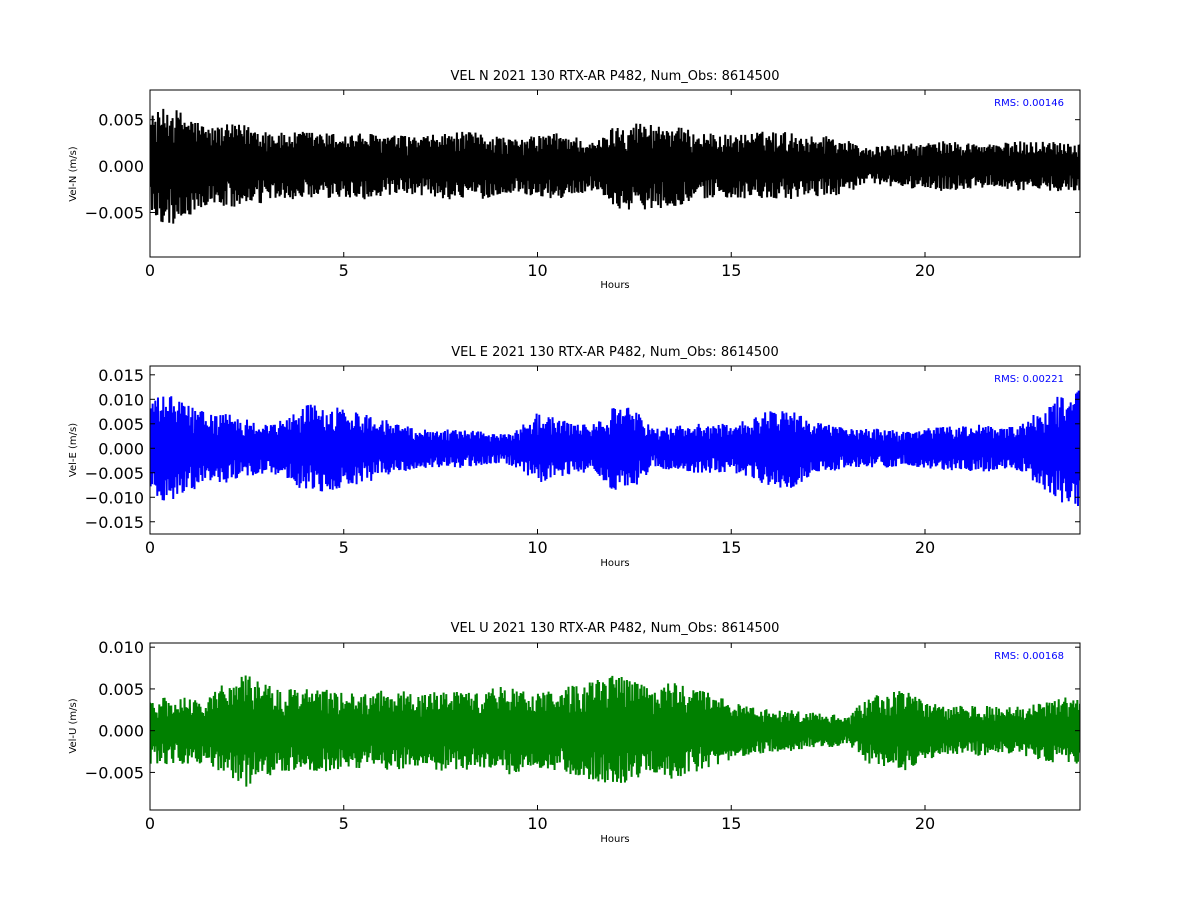  Describe the element at coordinates (73, 450) in the screenshot. I see `y-axis-label: Vel-E (m/s)` at that location.